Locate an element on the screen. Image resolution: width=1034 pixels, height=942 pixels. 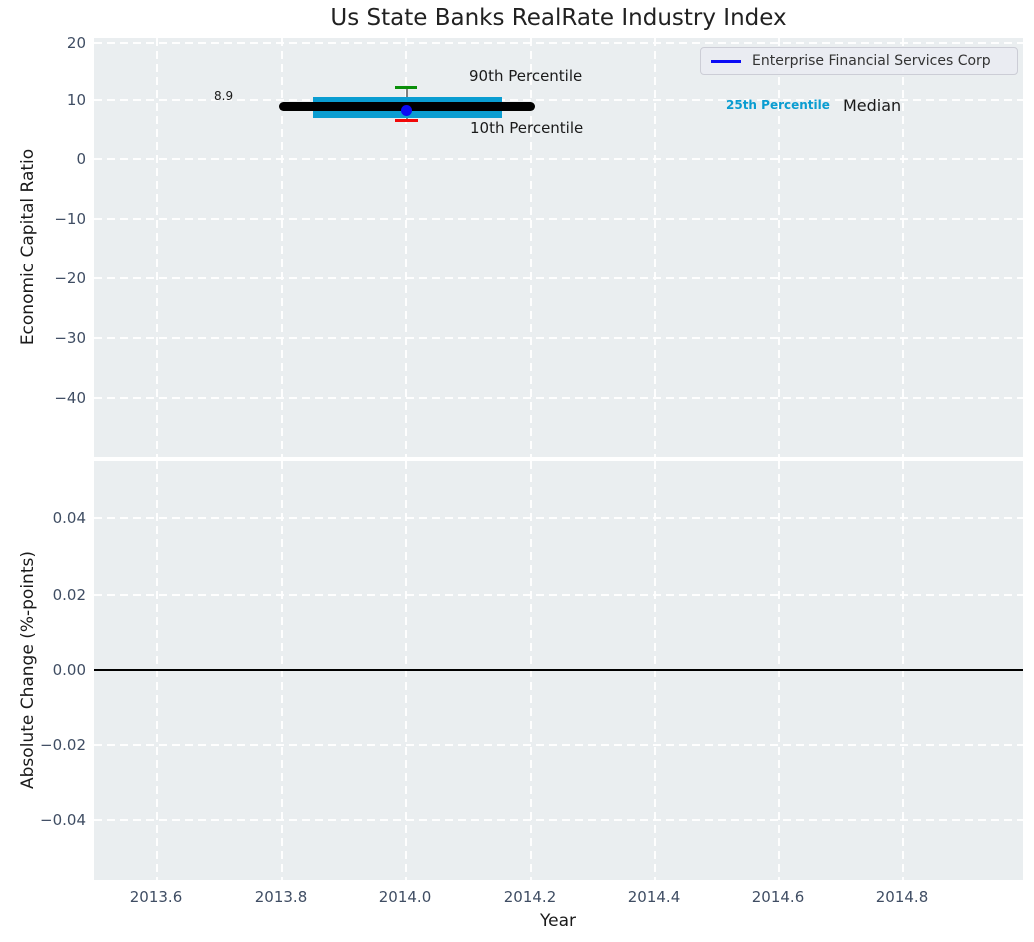
ytick-label: 0.00 is located at coordinates (69, 670).